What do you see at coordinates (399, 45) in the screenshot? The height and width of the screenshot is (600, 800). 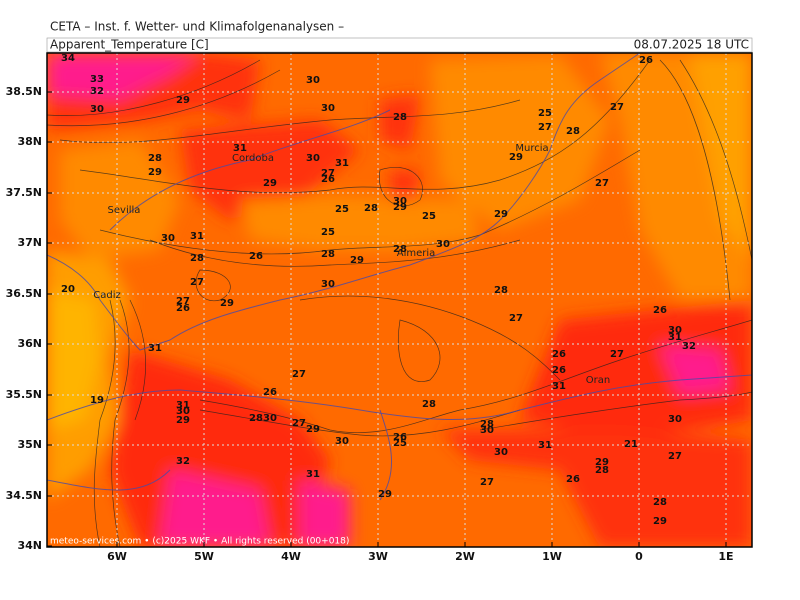 I see `header-bar` at bounding box center [399, 45].